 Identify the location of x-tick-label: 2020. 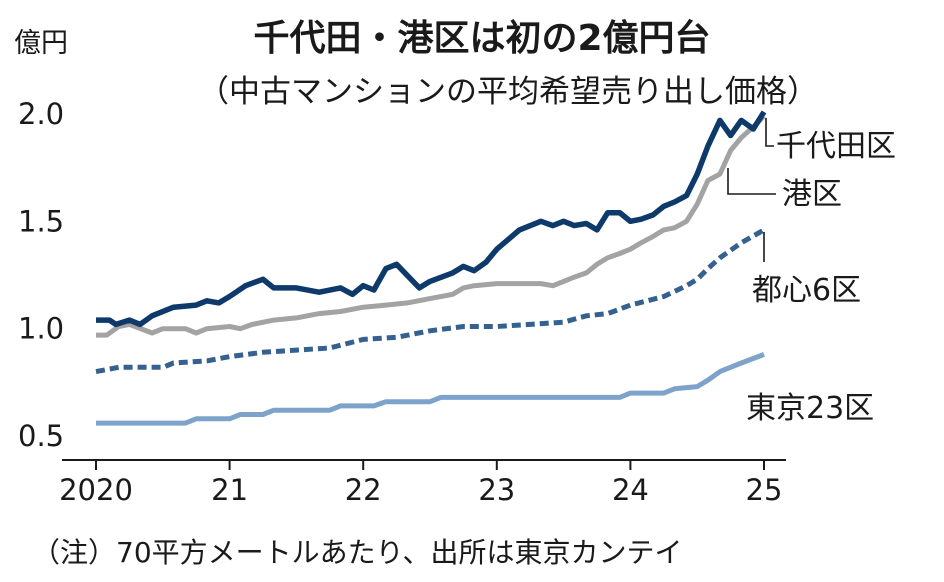
(96, 490).